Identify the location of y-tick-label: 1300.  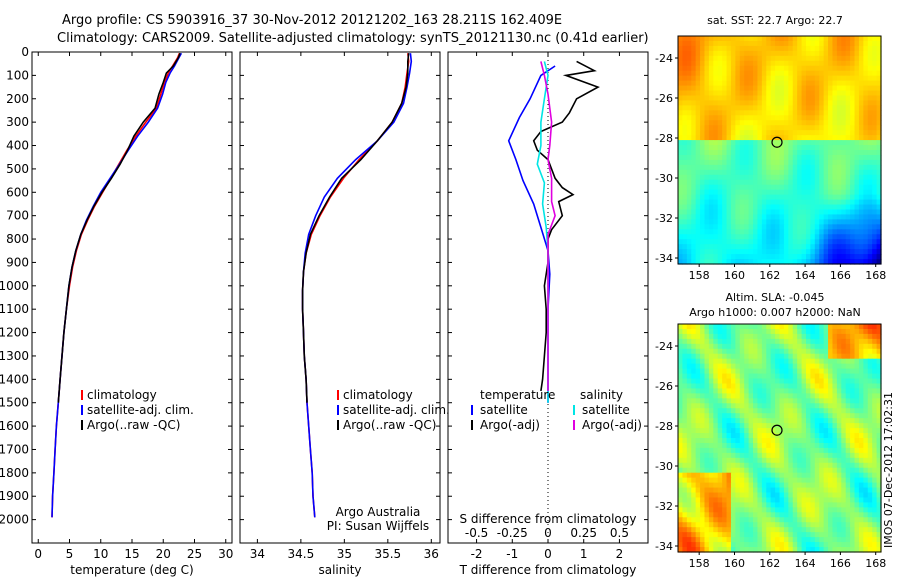
(14, 356).